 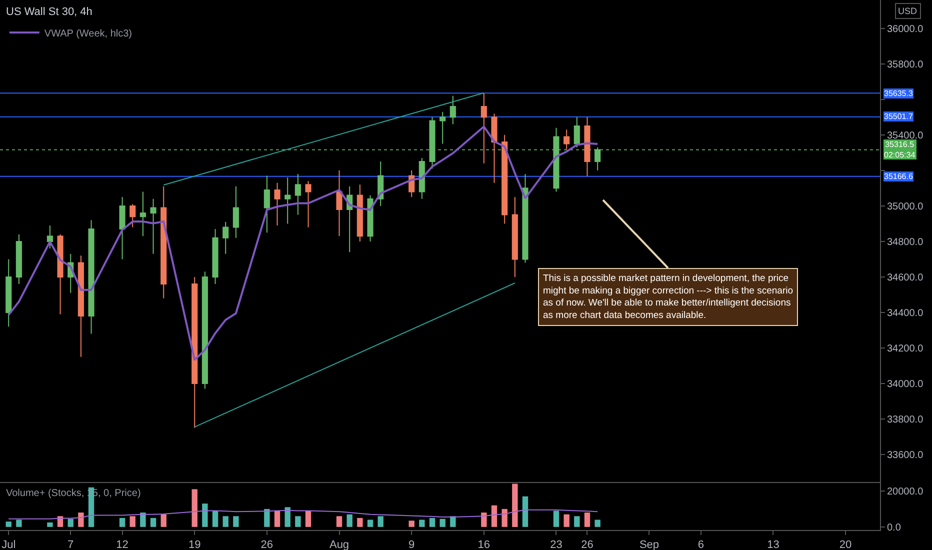 What do you see at coordinates (905, 206) in the screenshot?
I see `y-tick-label: 35000.0` at bounding box center [905, 206].